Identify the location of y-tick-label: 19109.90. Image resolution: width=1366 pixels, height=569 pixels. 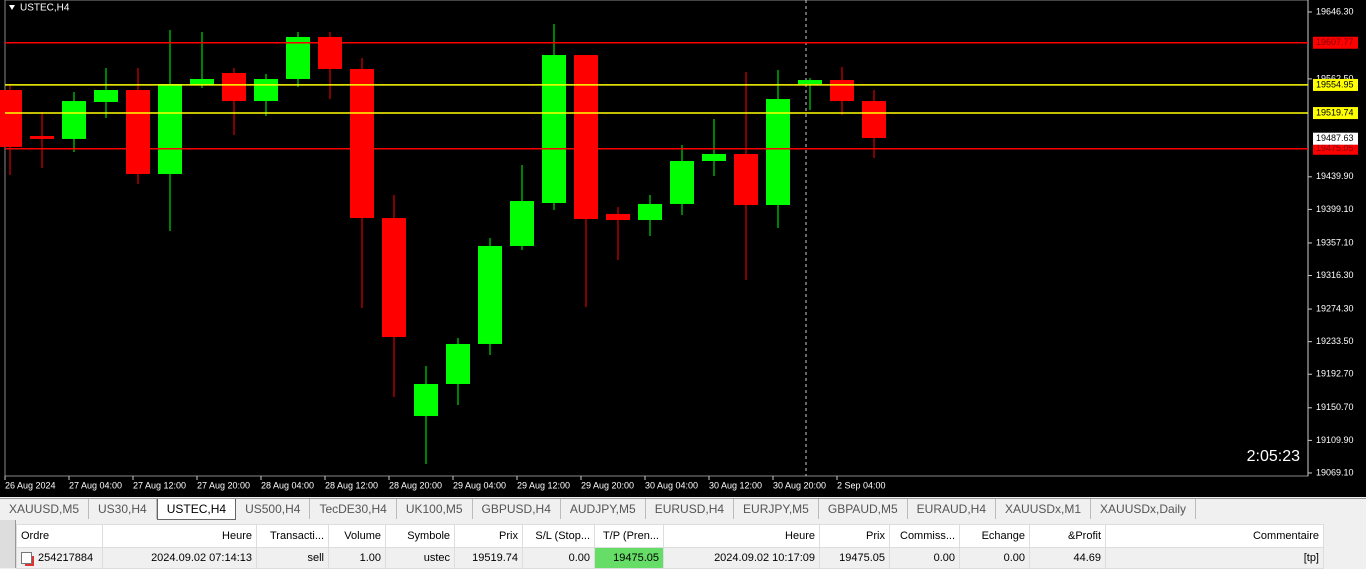
(1335, 440).